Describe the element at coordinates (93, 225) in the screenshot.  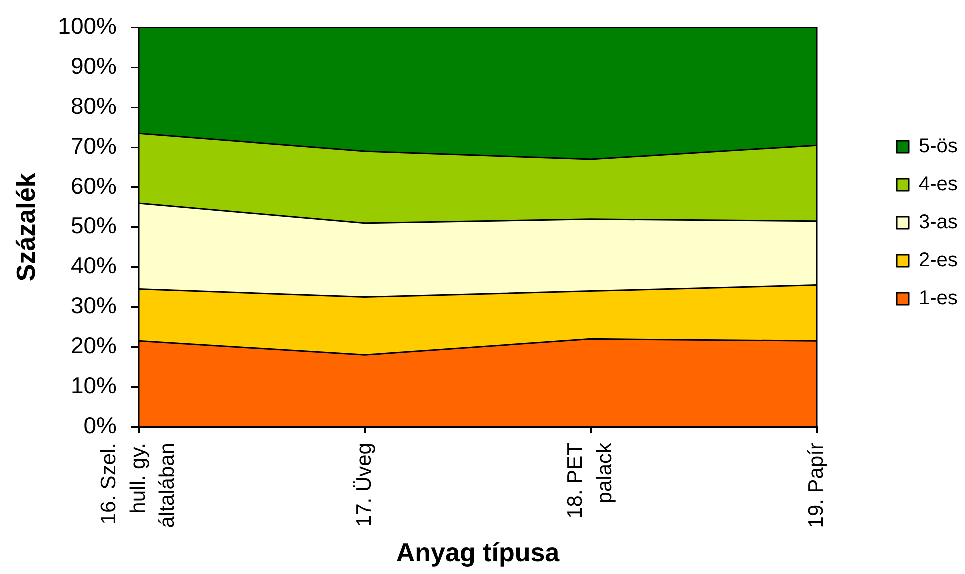
I see `y-tick-label: 50%` at that location.